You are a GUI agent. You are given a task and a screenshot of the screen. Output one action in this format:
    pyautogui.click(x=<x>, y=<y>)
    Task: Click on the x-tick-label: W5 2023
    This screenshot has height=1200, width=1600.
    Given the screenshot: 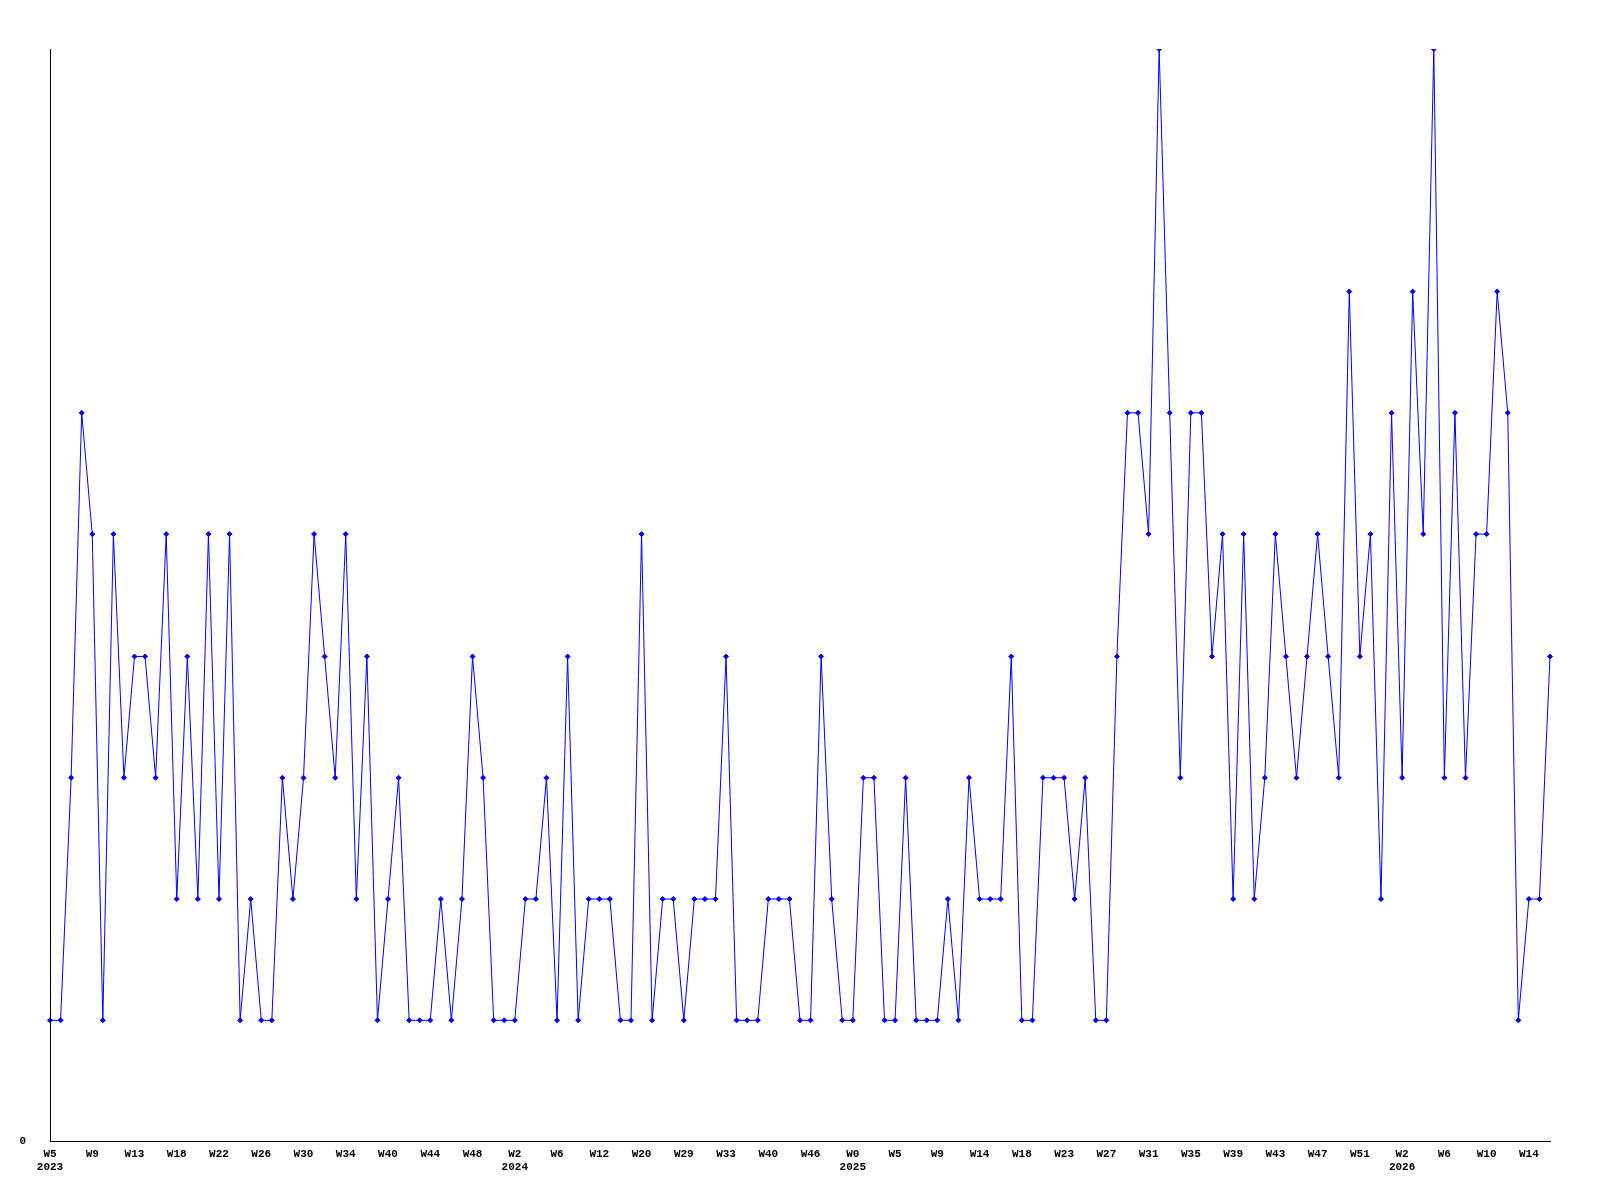 What is the action you would take?
    pyautogui.click(x=50, y=1160)
    